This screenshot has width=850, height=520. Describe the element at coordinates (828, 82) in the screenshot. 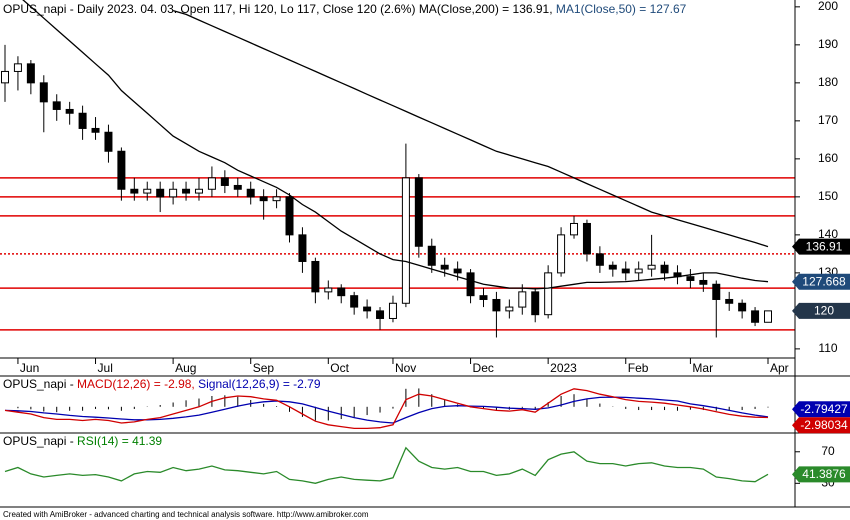

I see `y-tick-label: 180` at that location.